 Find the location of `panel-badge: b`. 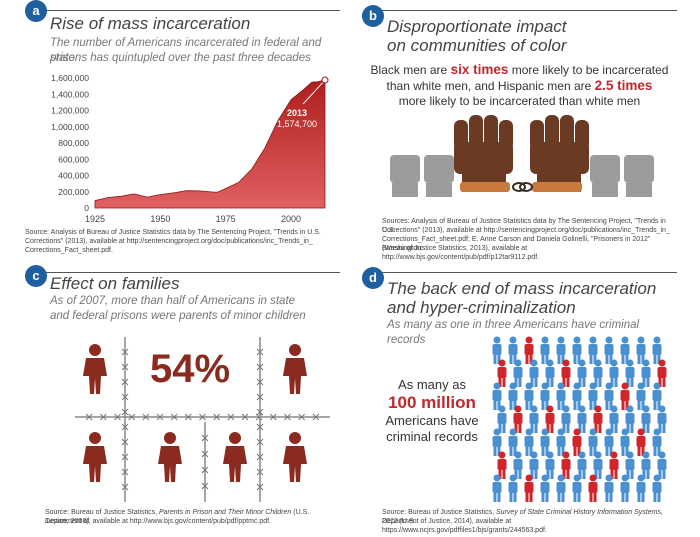

panel-badge: b is located at coordinates (373, 16).